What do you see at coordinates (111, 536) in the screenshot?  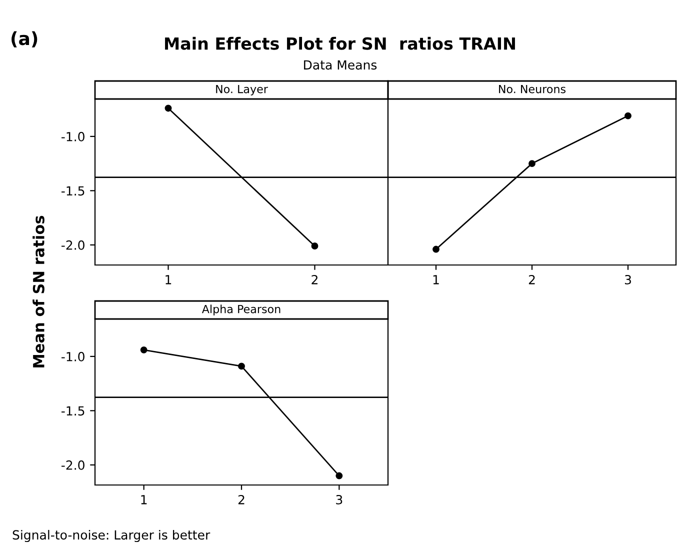 I see `text: Signal-to-noise: Larger is better` at bounding box center [111, 536].